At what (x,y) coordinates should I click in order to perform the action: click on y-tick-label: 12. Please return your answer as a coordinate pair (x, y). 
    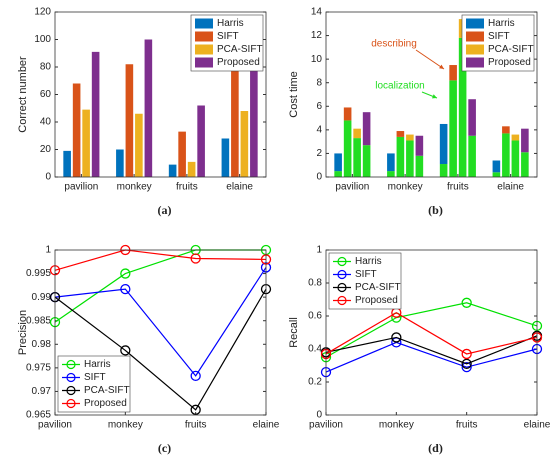
    Looking at the image, I should click on (317, 35).